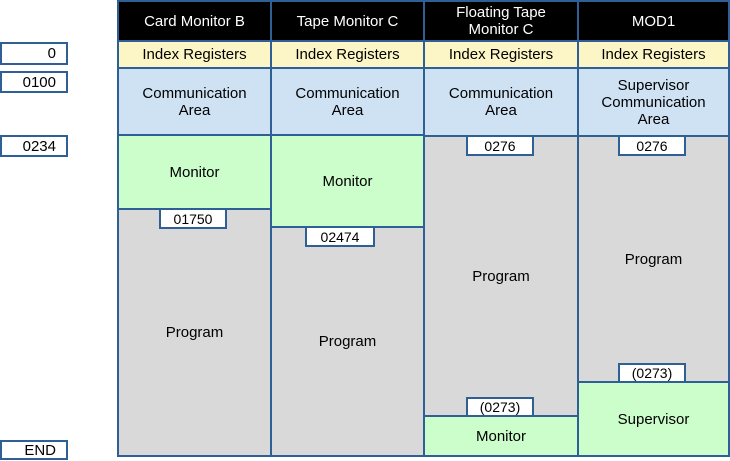 The width and height of the screenshot is (730, 461). I want to click on communication-area-cell: Supervisor Communication Area, so click(653, 103).